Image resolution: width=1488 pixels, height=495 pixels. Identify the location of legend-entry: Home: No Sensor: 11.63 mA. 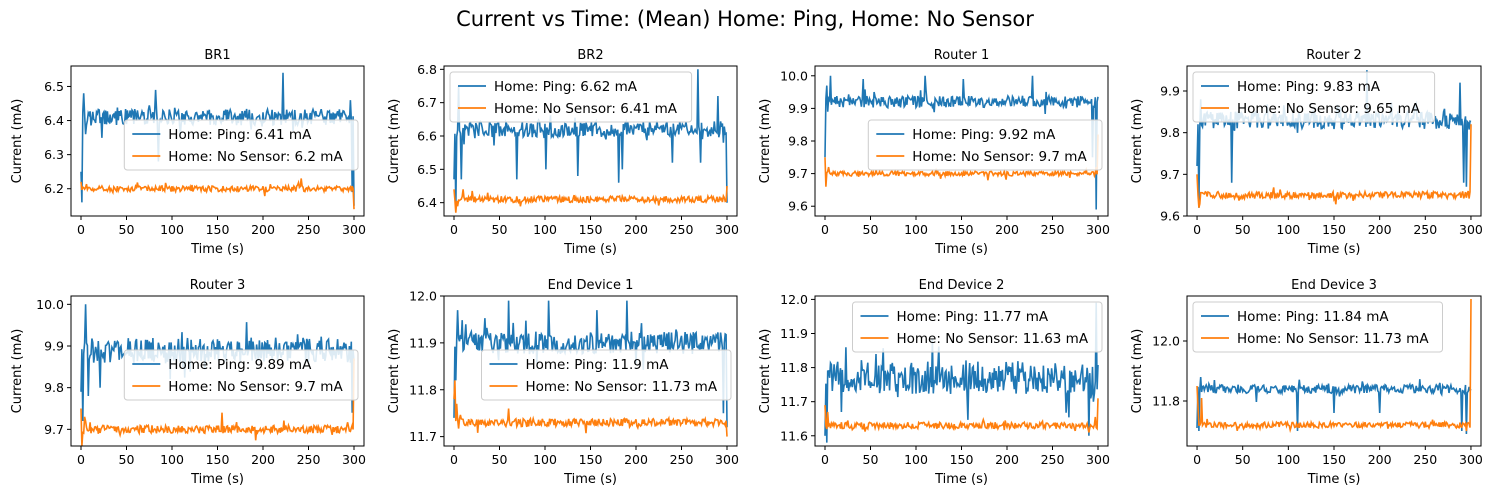
(993, 339).